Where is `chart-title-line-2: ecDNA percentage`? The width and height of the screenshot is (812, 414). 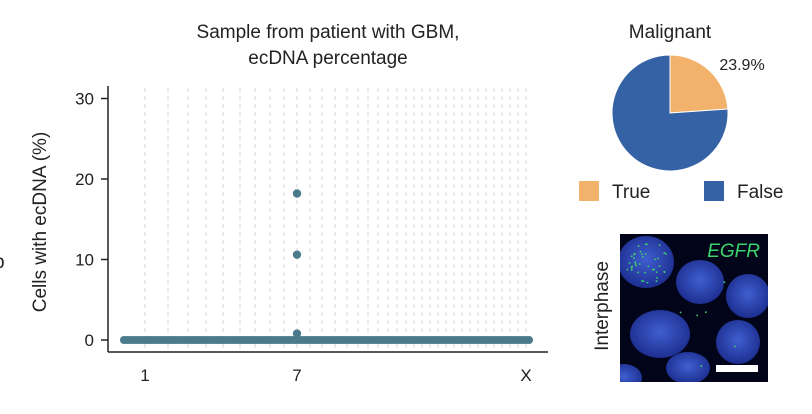 chart-title-line-2: ecDNA percentage is located at coordinates (328, 58).